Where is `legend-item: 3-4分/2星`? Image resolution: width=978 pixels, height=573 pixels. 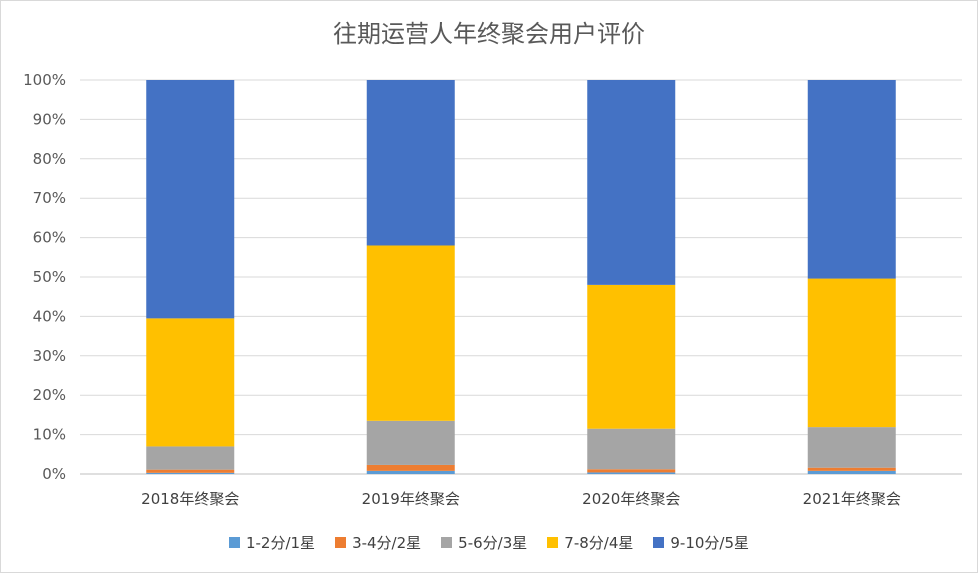 legend-item: 3-4分/2星 is located at coordinates (378, 542).